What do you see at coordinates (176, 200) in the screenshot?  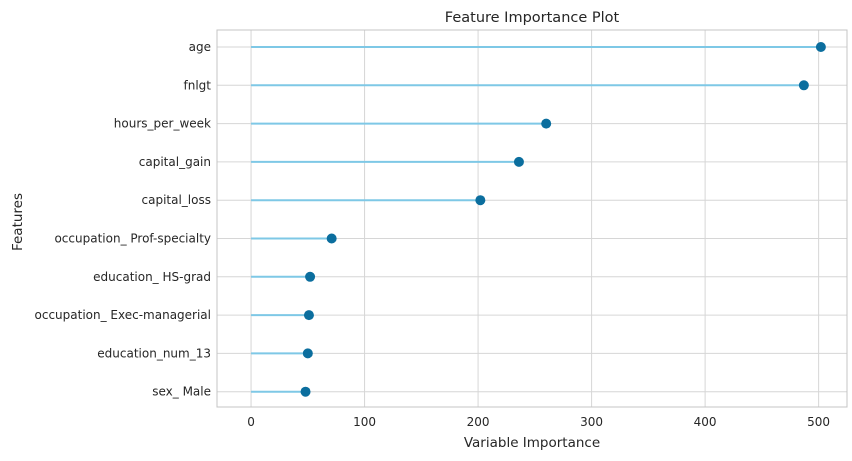 I see `y-tick-label: capital_loss` at bounding box center [176, 200].